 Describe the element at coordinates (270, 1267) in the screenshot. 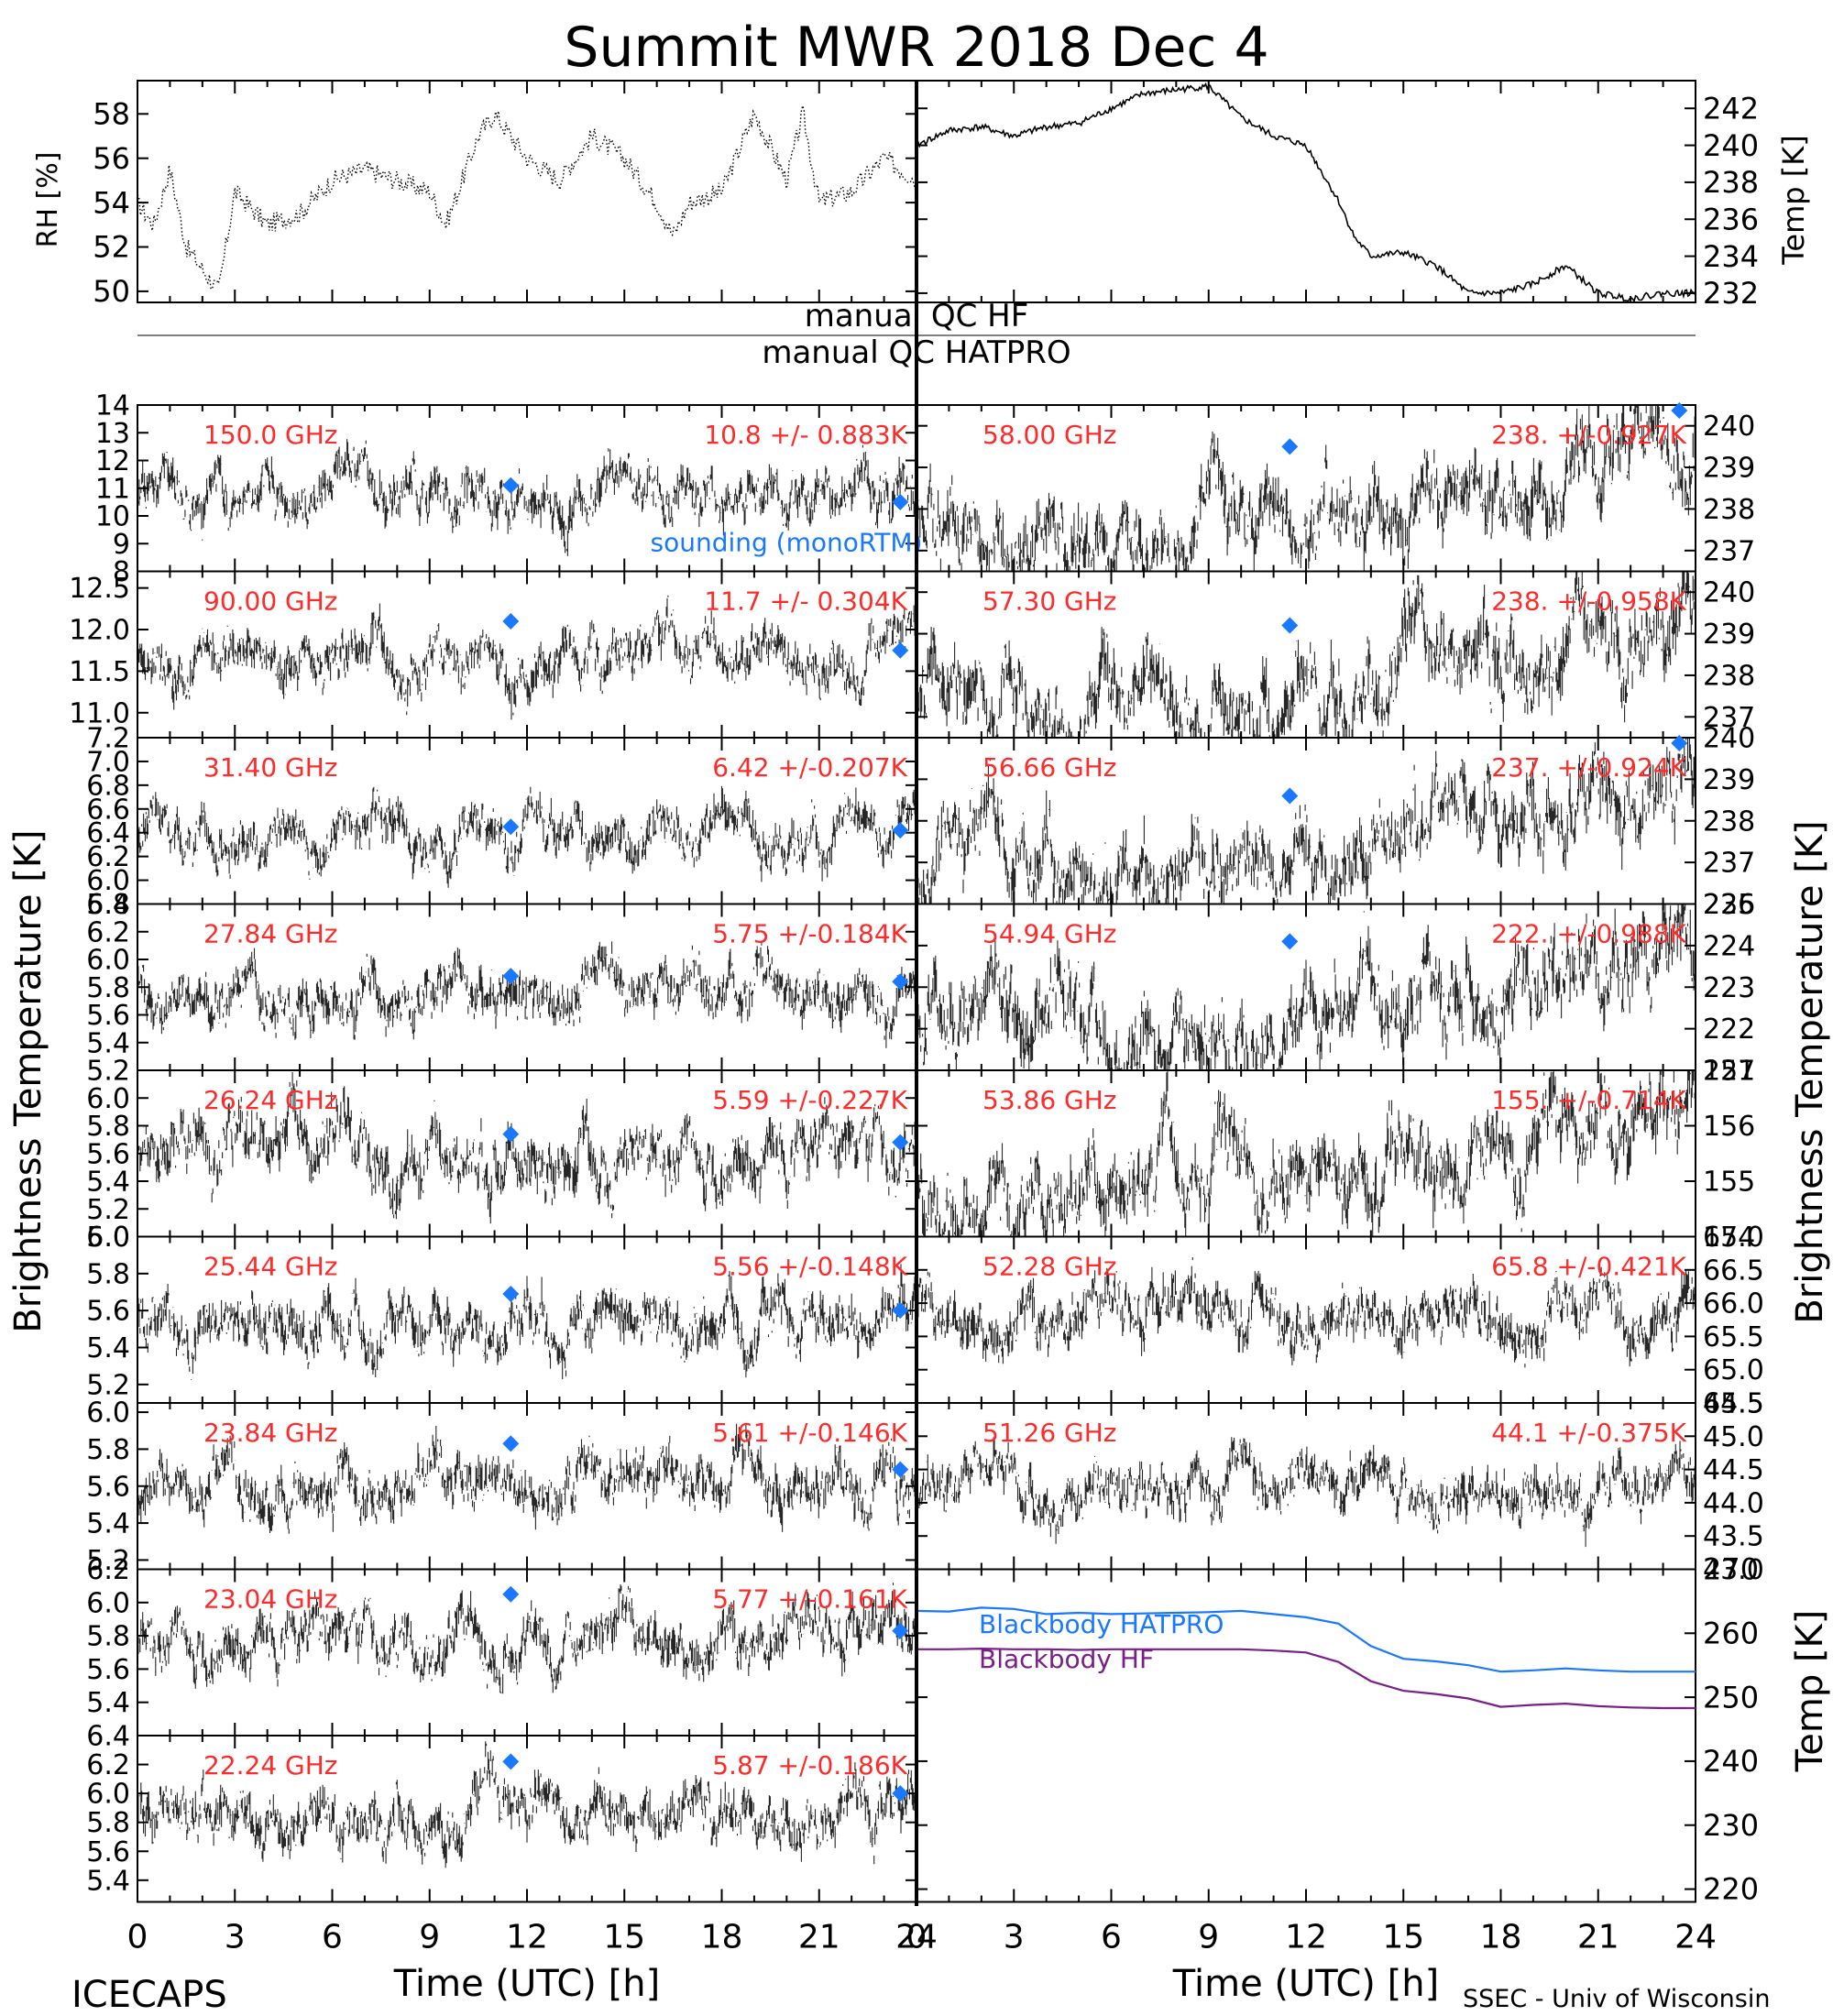

I see `hf-panel-5-channel-label: 25.44 GHz` at that location.